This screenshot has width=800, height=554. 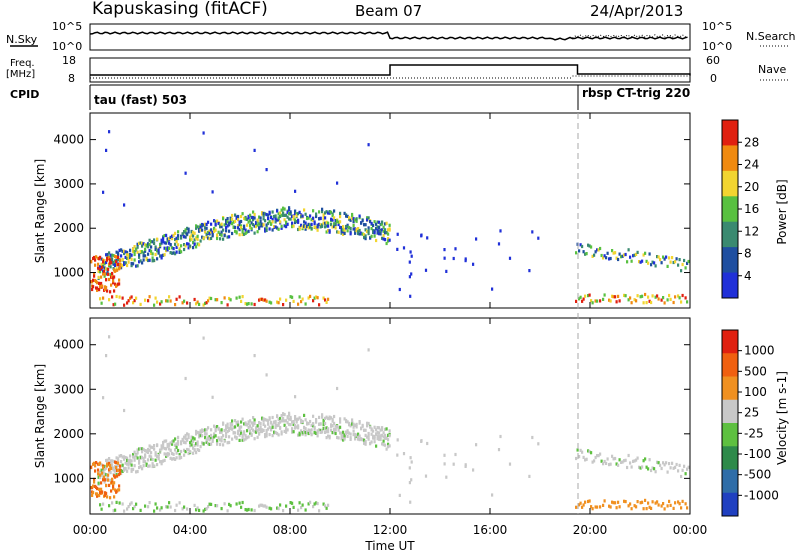 I want to click on nsky-top-tick: 10^5, so click(x=67, y=26).